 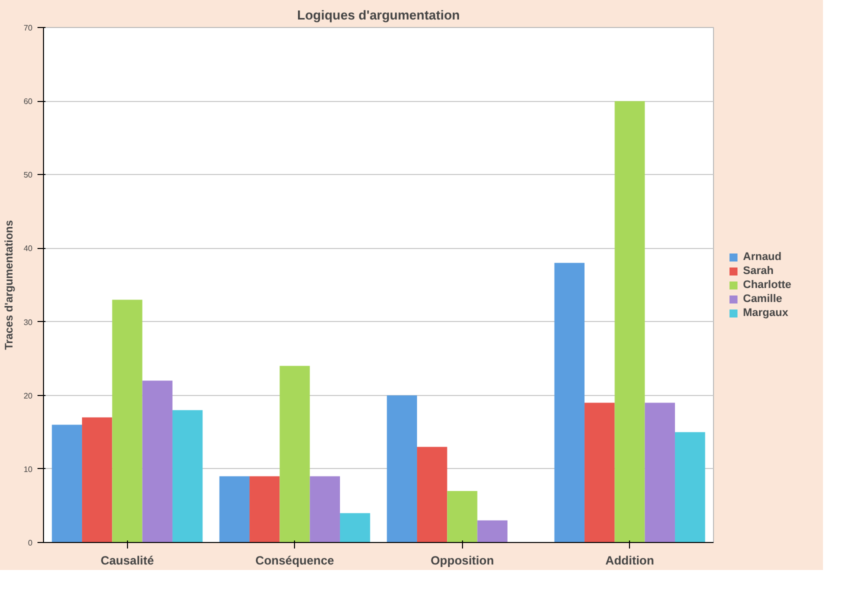 I want to click on y-tick-label: 10, so click(x=29, y=469).